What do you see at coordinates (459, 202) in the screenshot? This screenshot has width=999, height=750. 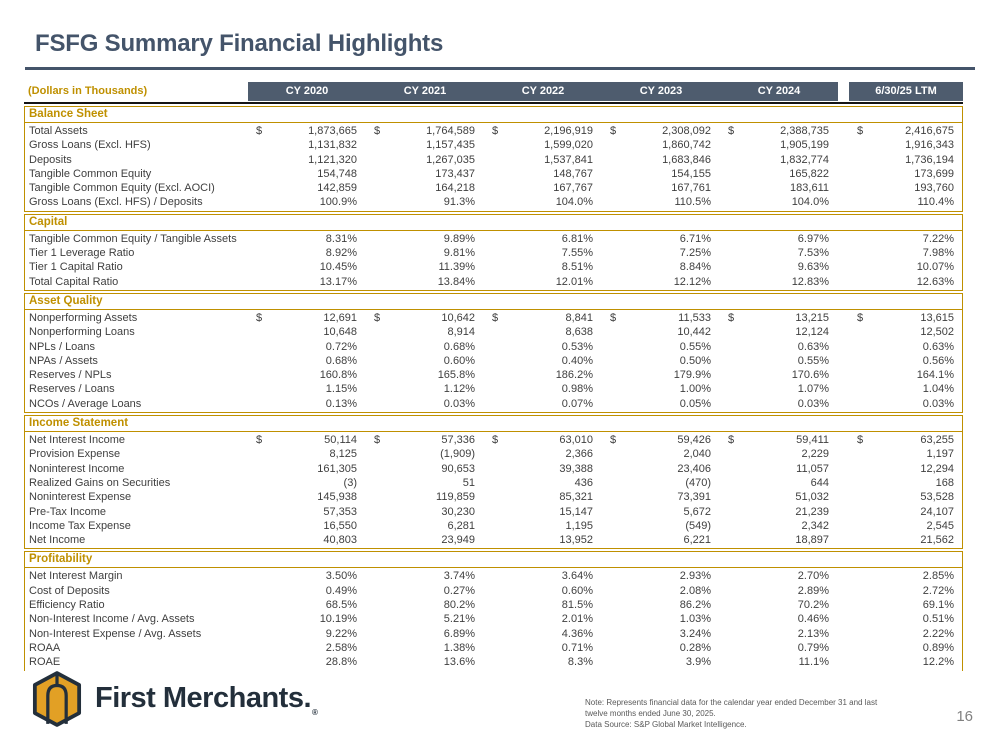 I see `cell-value: 91.3%` at bounding box center [459, 202].